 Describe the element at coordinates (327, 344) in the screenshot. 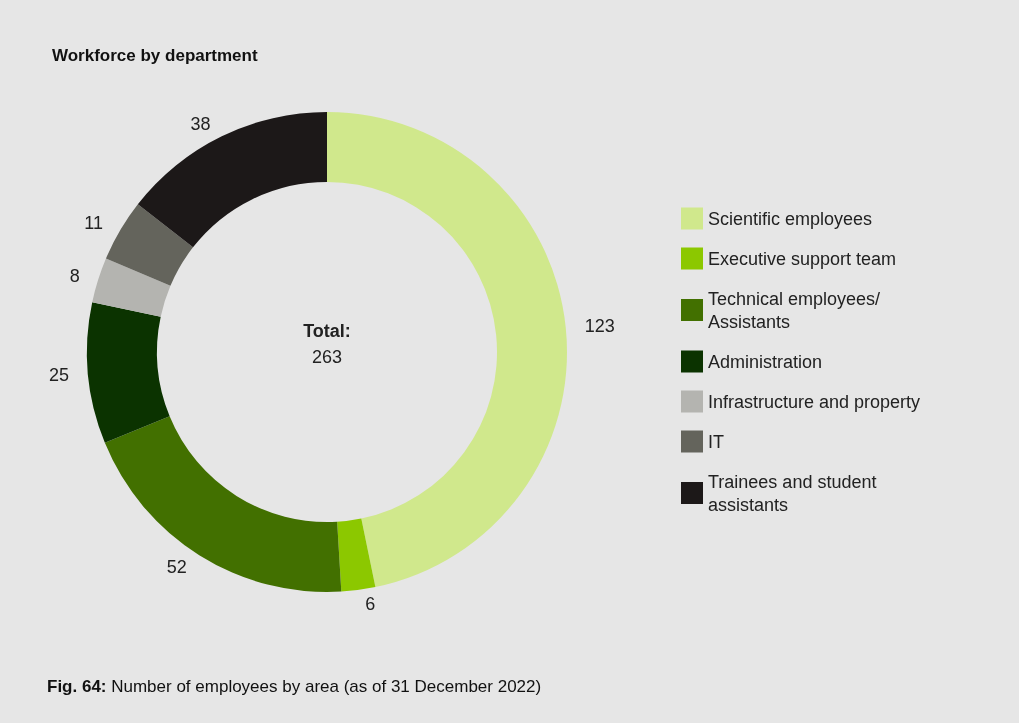

I see `text: Total: 263` at that location.